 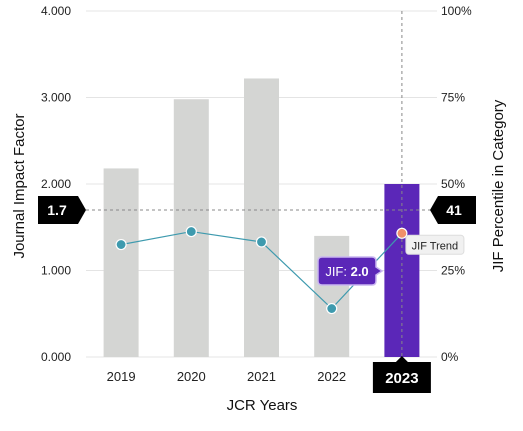 I want to click on y2-tick-label: 100%, so click(x=456, y=11).